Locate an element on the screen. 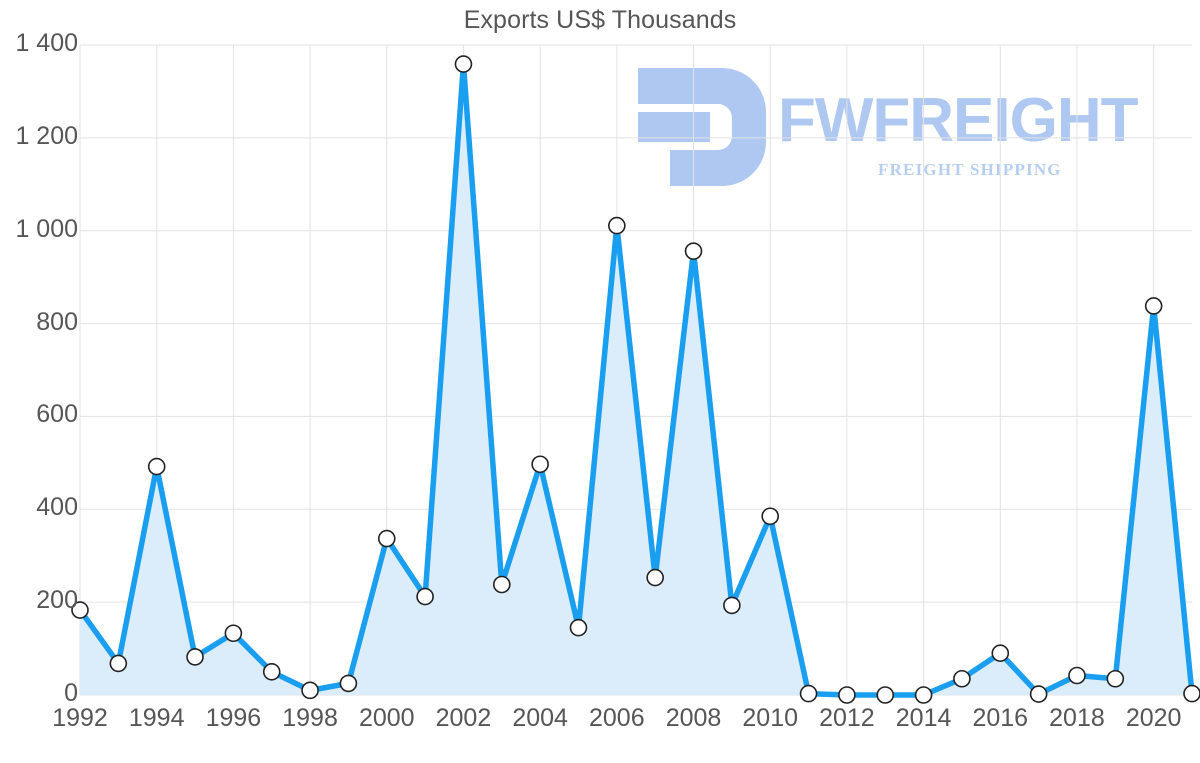 This screenshot has width=1200, height=763. x-tick-label: 2004 is located at coordinates (540, 718).